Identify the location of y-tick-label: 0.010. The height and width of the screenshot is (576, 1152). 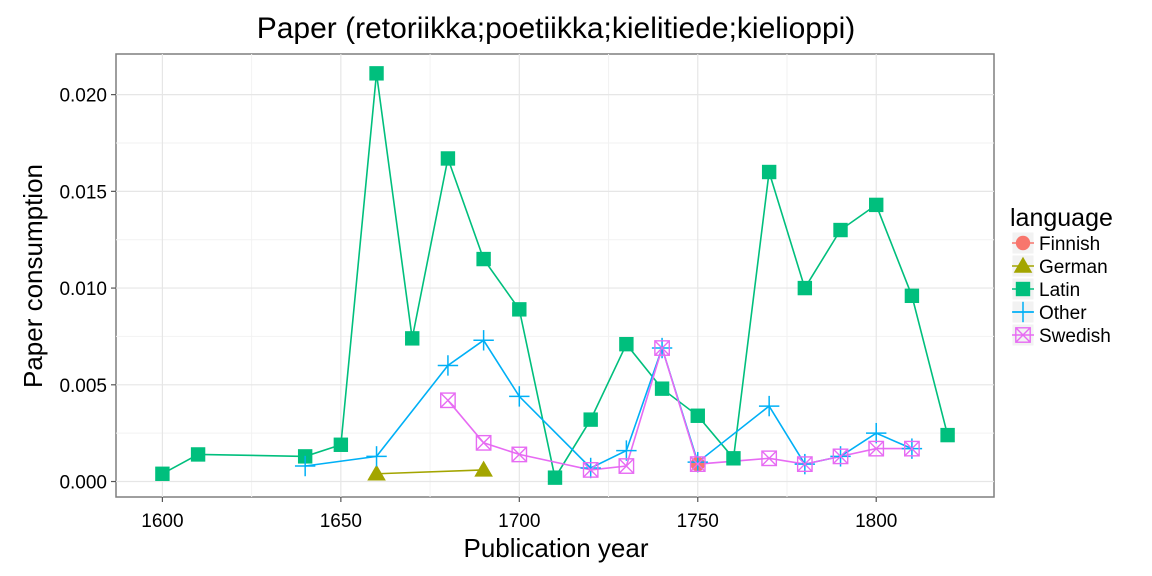
(83, 289).